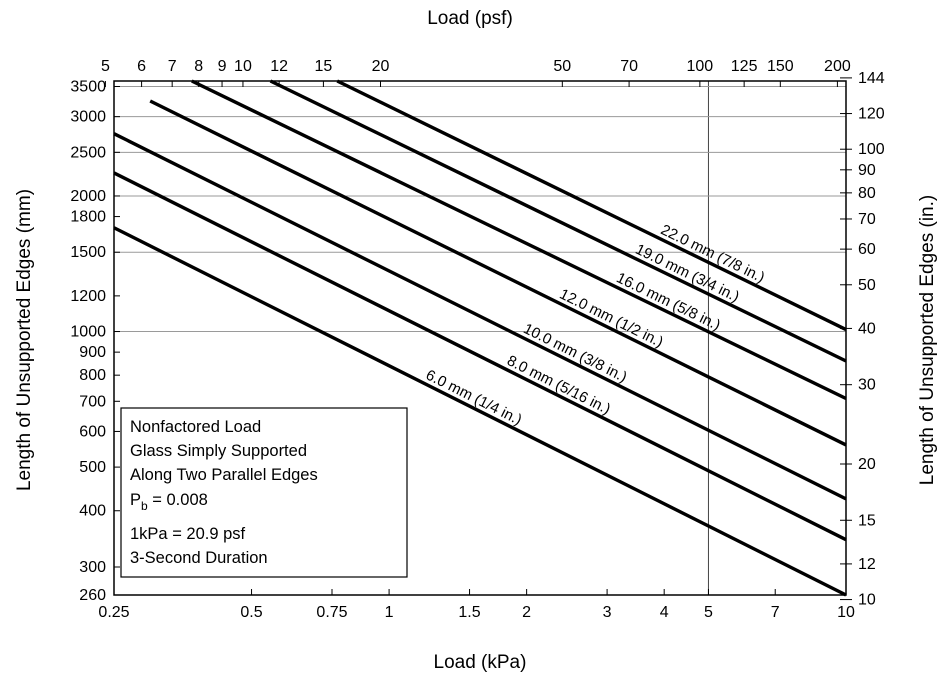 The image size is (942, 681). Describe the element at coordinates (251, 612) in the screenshot. I see `x-bottom-tick-label: 0.5` at that location.